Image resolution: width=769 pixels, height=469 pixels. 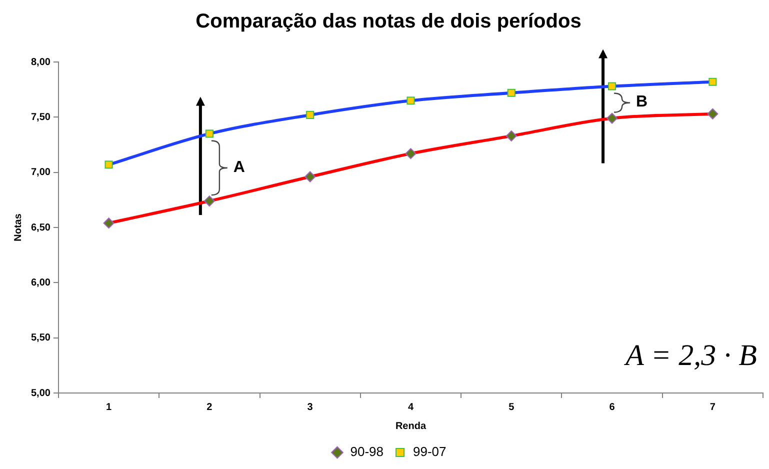 I want to click on x-axis-title: Renda, so click(x=410, y=426).